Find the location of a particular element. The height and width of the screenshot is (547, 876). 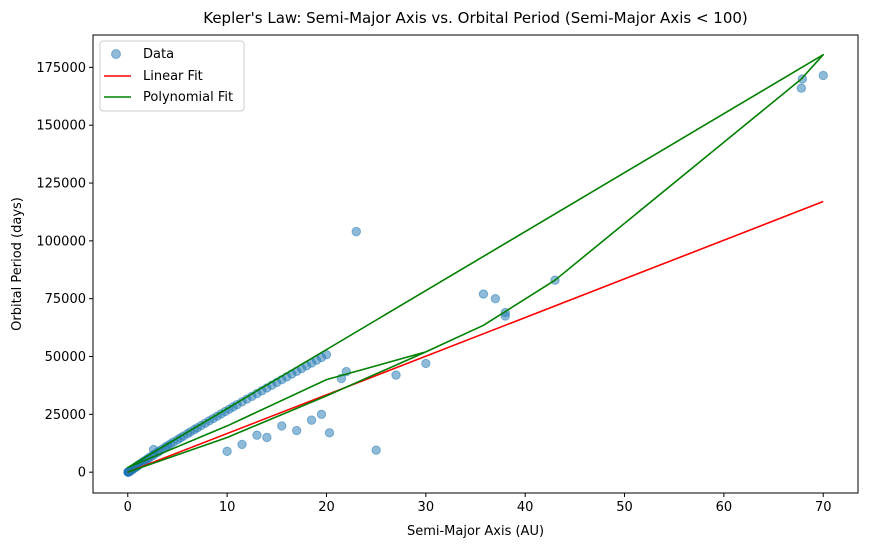

y-tick-label: 100000 is located at coordinates (61, 241).